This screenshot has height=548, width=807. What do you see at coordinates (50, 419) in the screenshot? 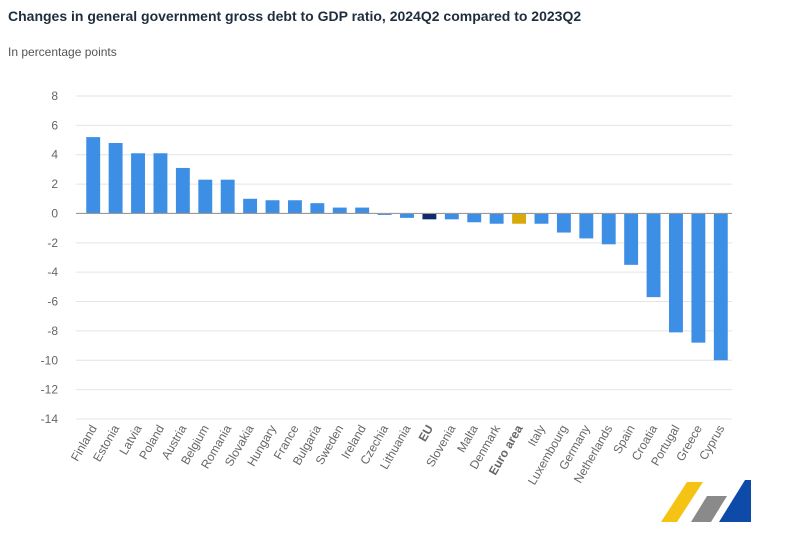
I see `y-tick-label: -14` at bounding box center [50, 419].